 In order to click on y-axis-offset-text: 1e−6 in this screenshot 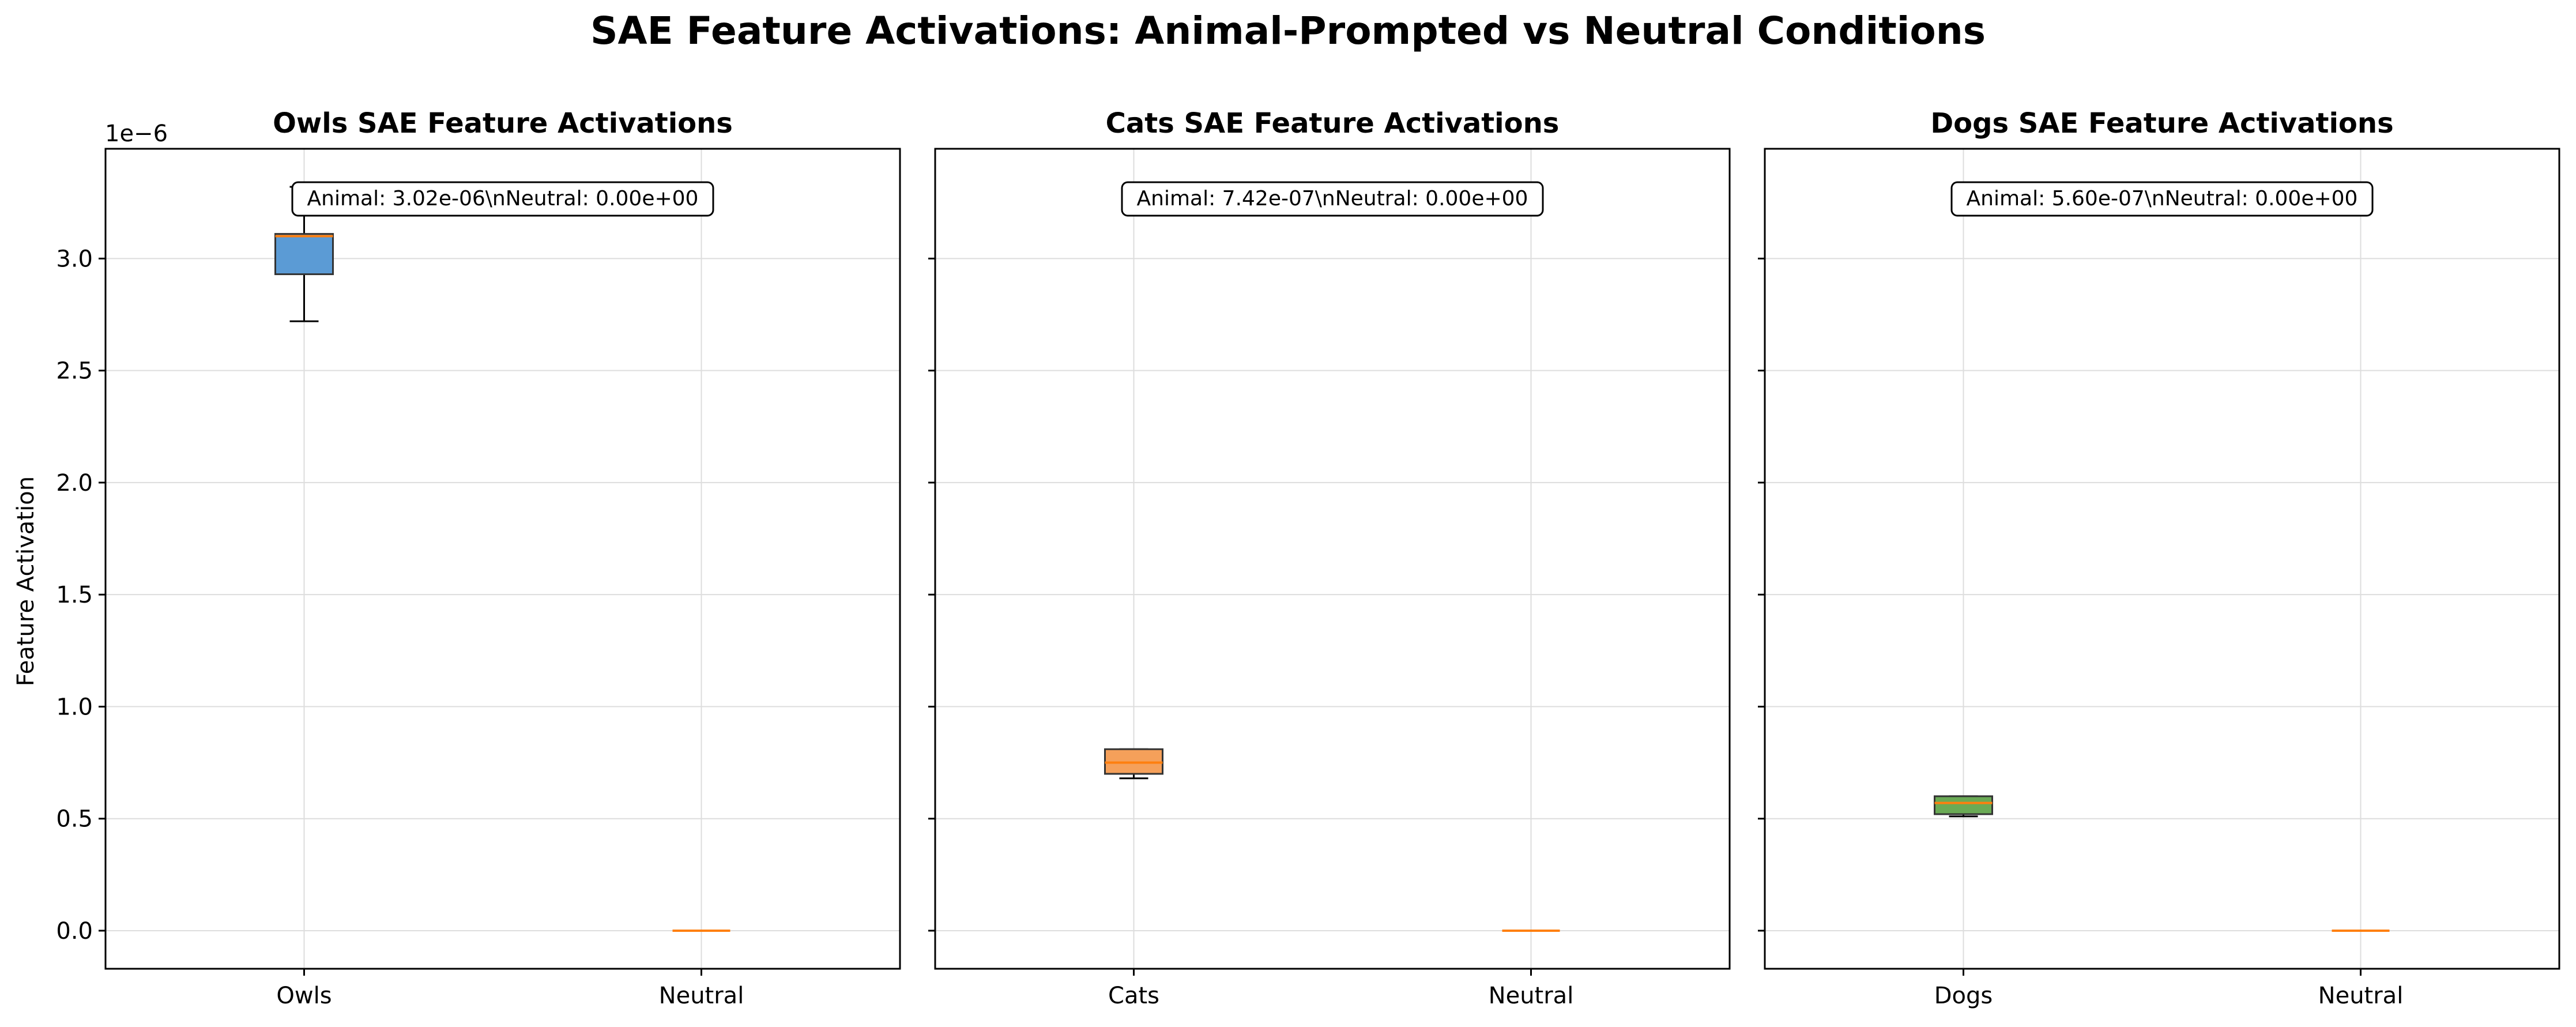, I will do `click(136, 134)`.